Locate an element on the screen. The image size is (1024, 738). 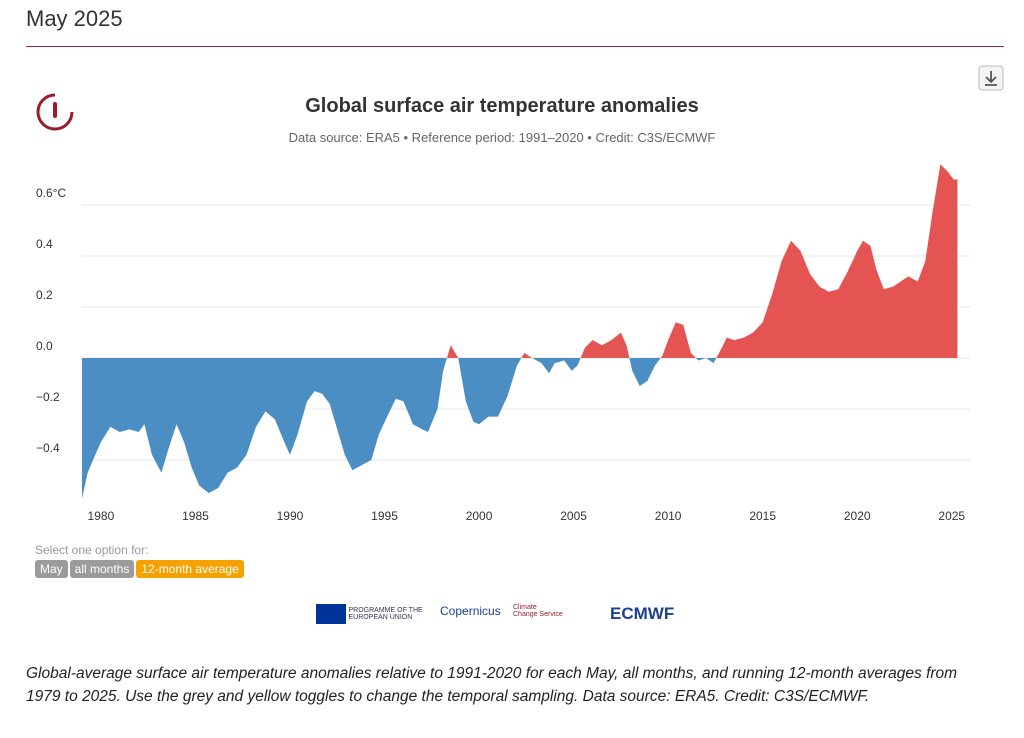
eu-logo: PROGRAMME OF THE EUROPEAN UNION is located at coordinates (372, 614).